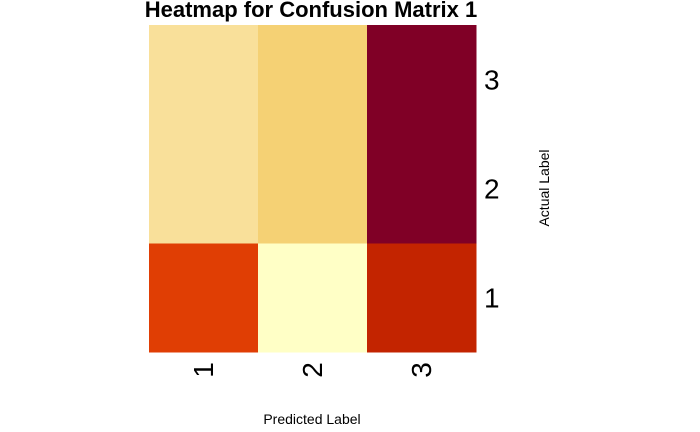  What do you see at coordinates (312, 370) in the screenshot?
I see `x-tick-label-2: 2` at bounding box center [312, 370].